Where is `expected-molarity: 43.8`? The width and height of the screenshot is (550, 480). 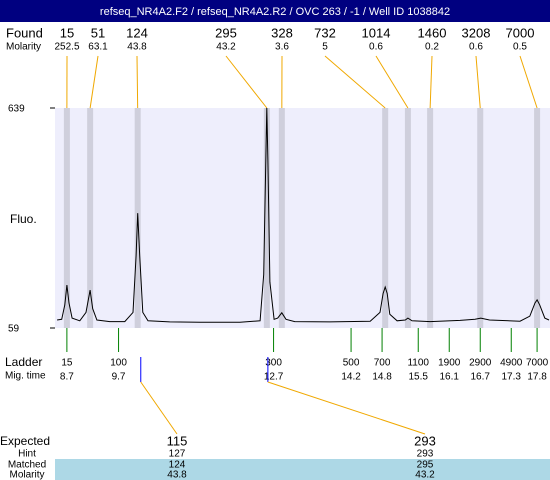
expected-molarity: 43.8 is located at coordinates (177, 475).